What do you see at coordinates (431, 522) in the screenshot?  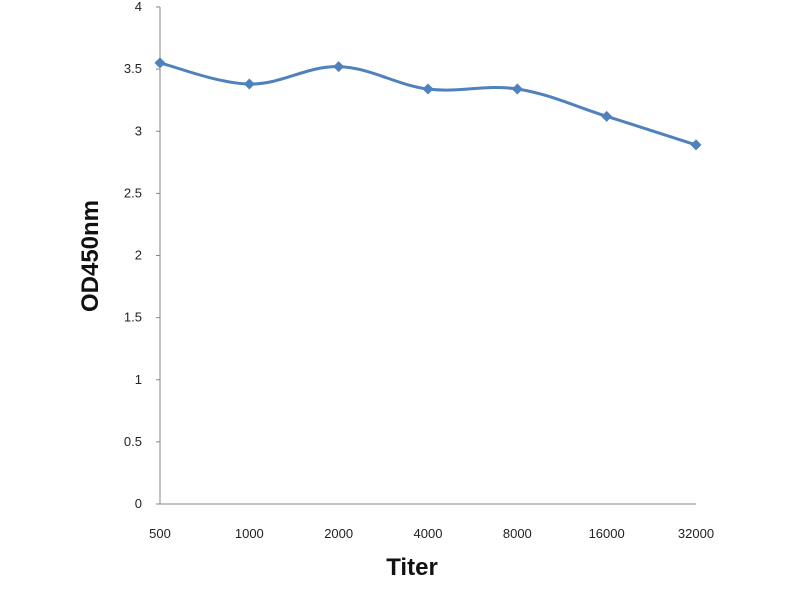 I see `x-axis: 500 1000 2000 4000 8000 16000 32000` at bounding box center [431, 522].